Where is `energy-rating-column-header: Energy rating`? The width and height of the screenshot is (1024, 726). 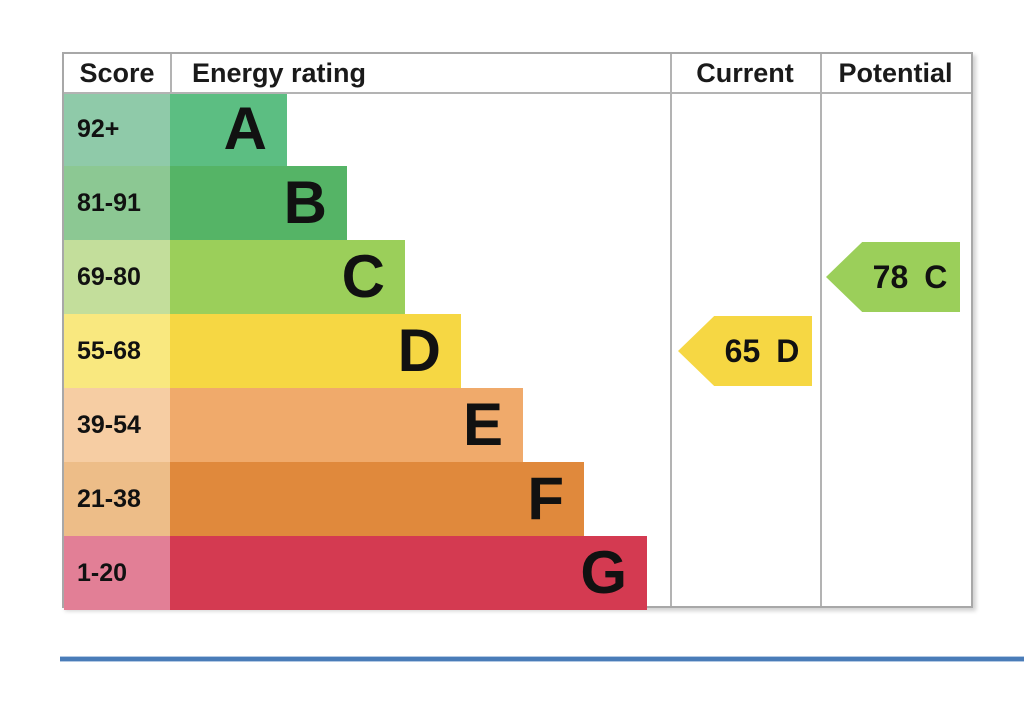
energy-rating-column-header: Energy rating is located at coordinates (279, 72).